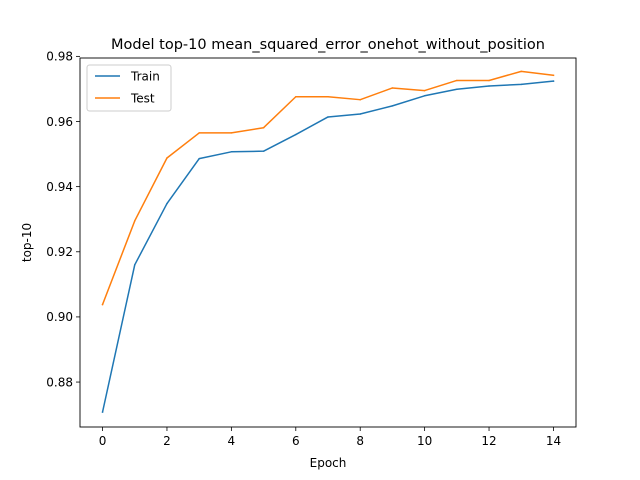 Image resolution: width=640 pixels, height=480 pixels. Describe the element at coordinates (27, 242) in the screenshot. I see `y-axis-label: top-10` at that location.